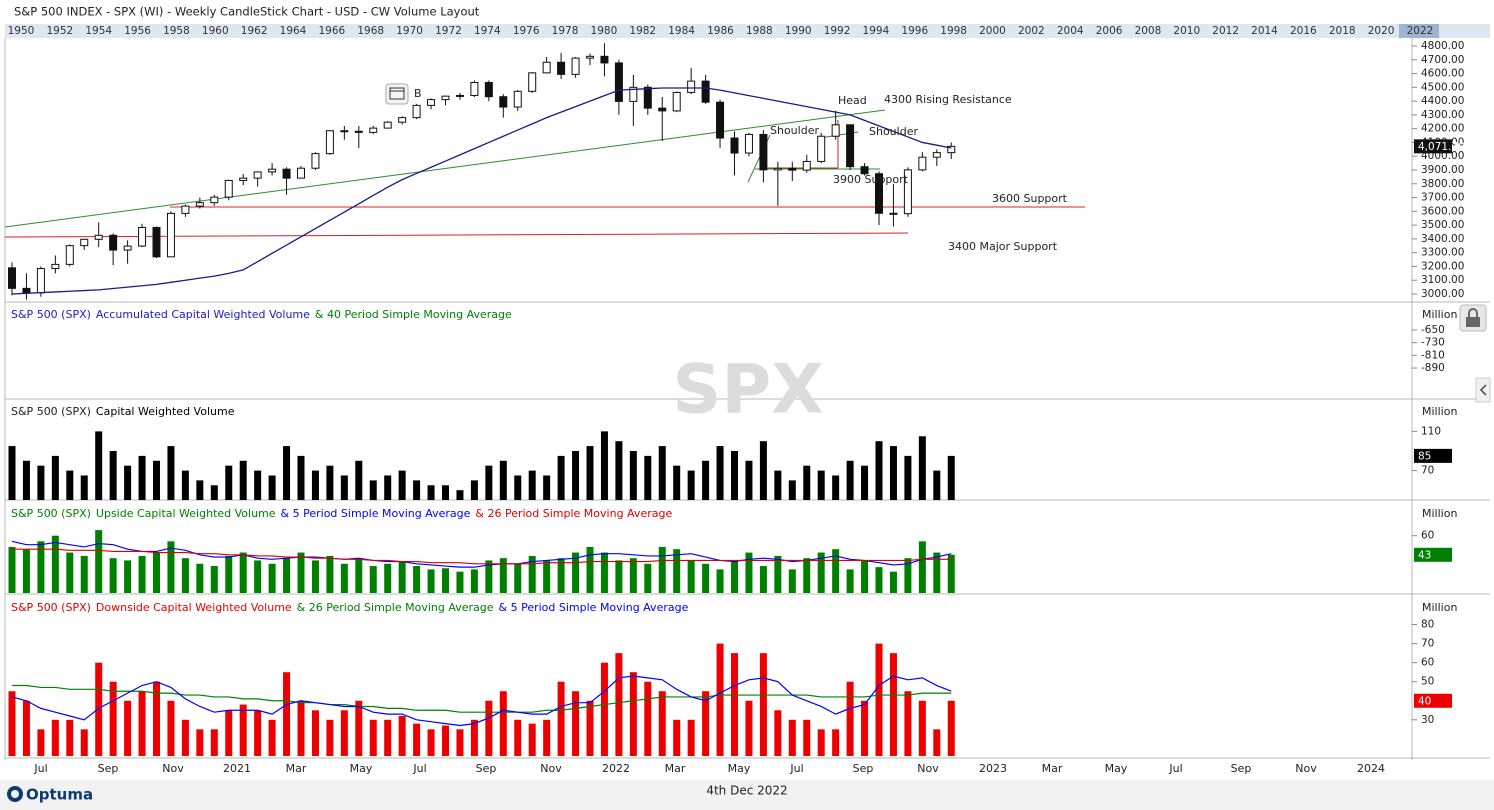  Describe the element at coordinates (993, 768) in the screenshot. I see `x-tick-label: 2023` at that location.